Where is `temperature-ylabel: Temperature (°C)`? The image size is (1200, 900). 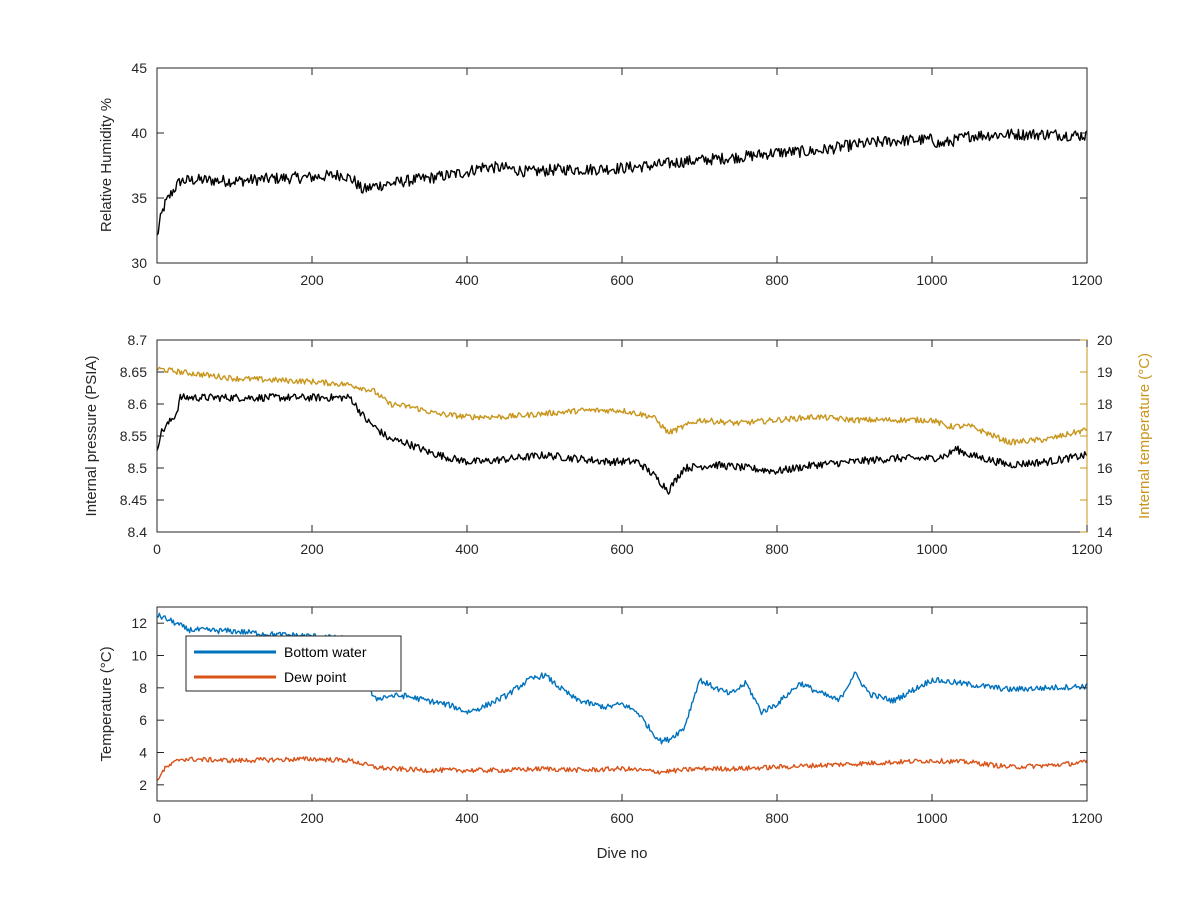
temperature-ylabel: Temperature (°C) is located at coordinates (106, 703).